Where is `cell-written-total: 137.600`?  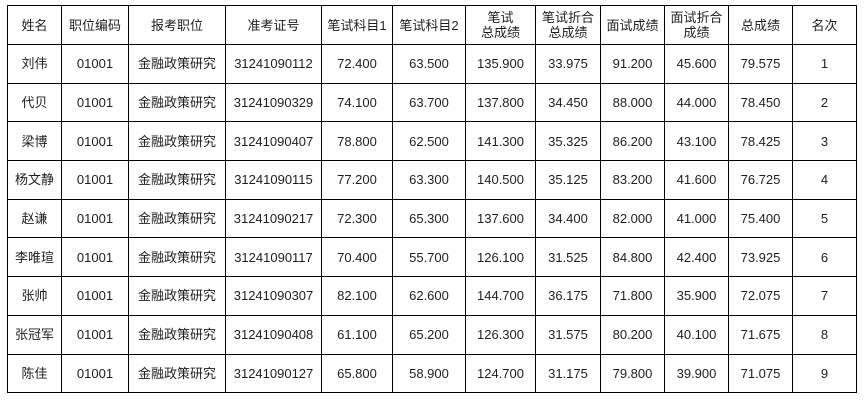 cell-written-total: 137.600 is located at coordinates (500, 218).